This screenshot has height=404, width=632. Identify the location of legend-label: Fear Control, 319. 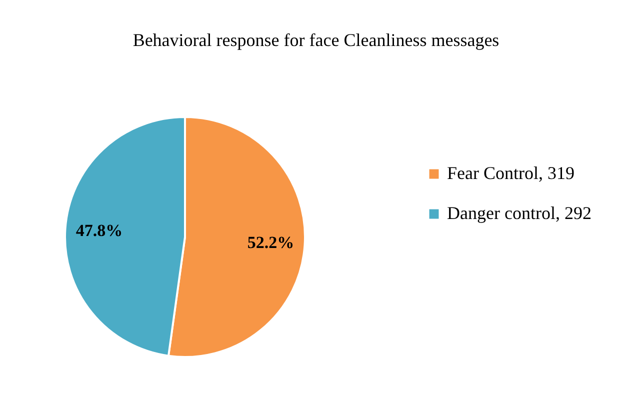
(510, 173).